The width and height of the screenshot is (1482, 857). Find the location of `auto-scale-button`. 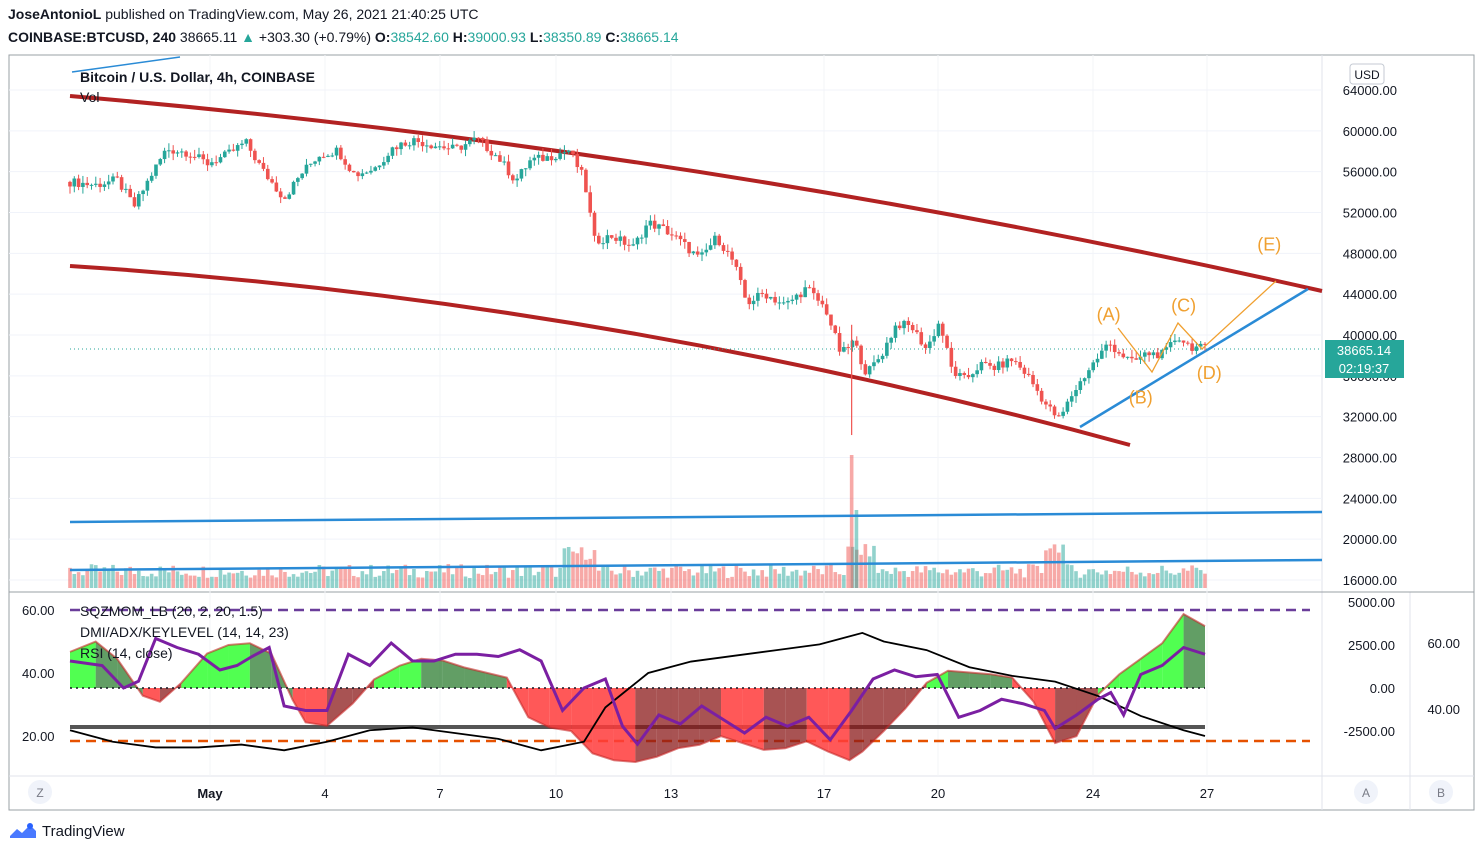

auto-scale-button is located at coordinates (1366, 792).